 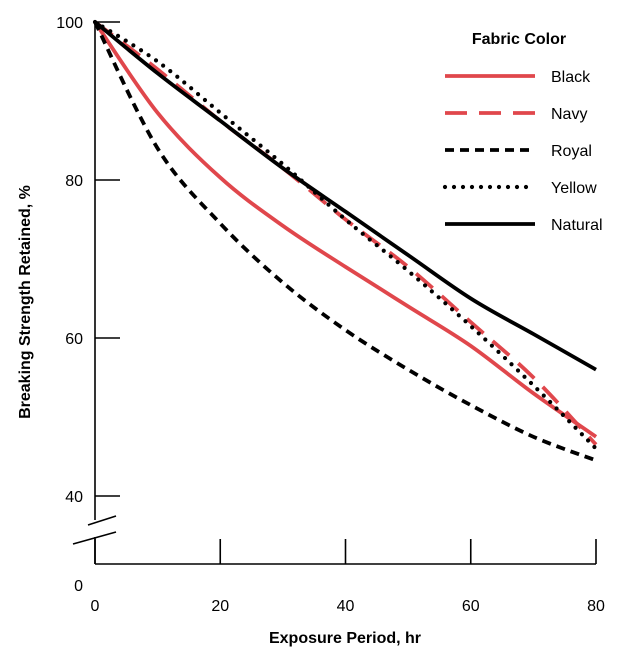 What do you see at coordinates (346, 606) in the screenshot?
I see `x-tick-label: 40` at bounding box center [346, 606].